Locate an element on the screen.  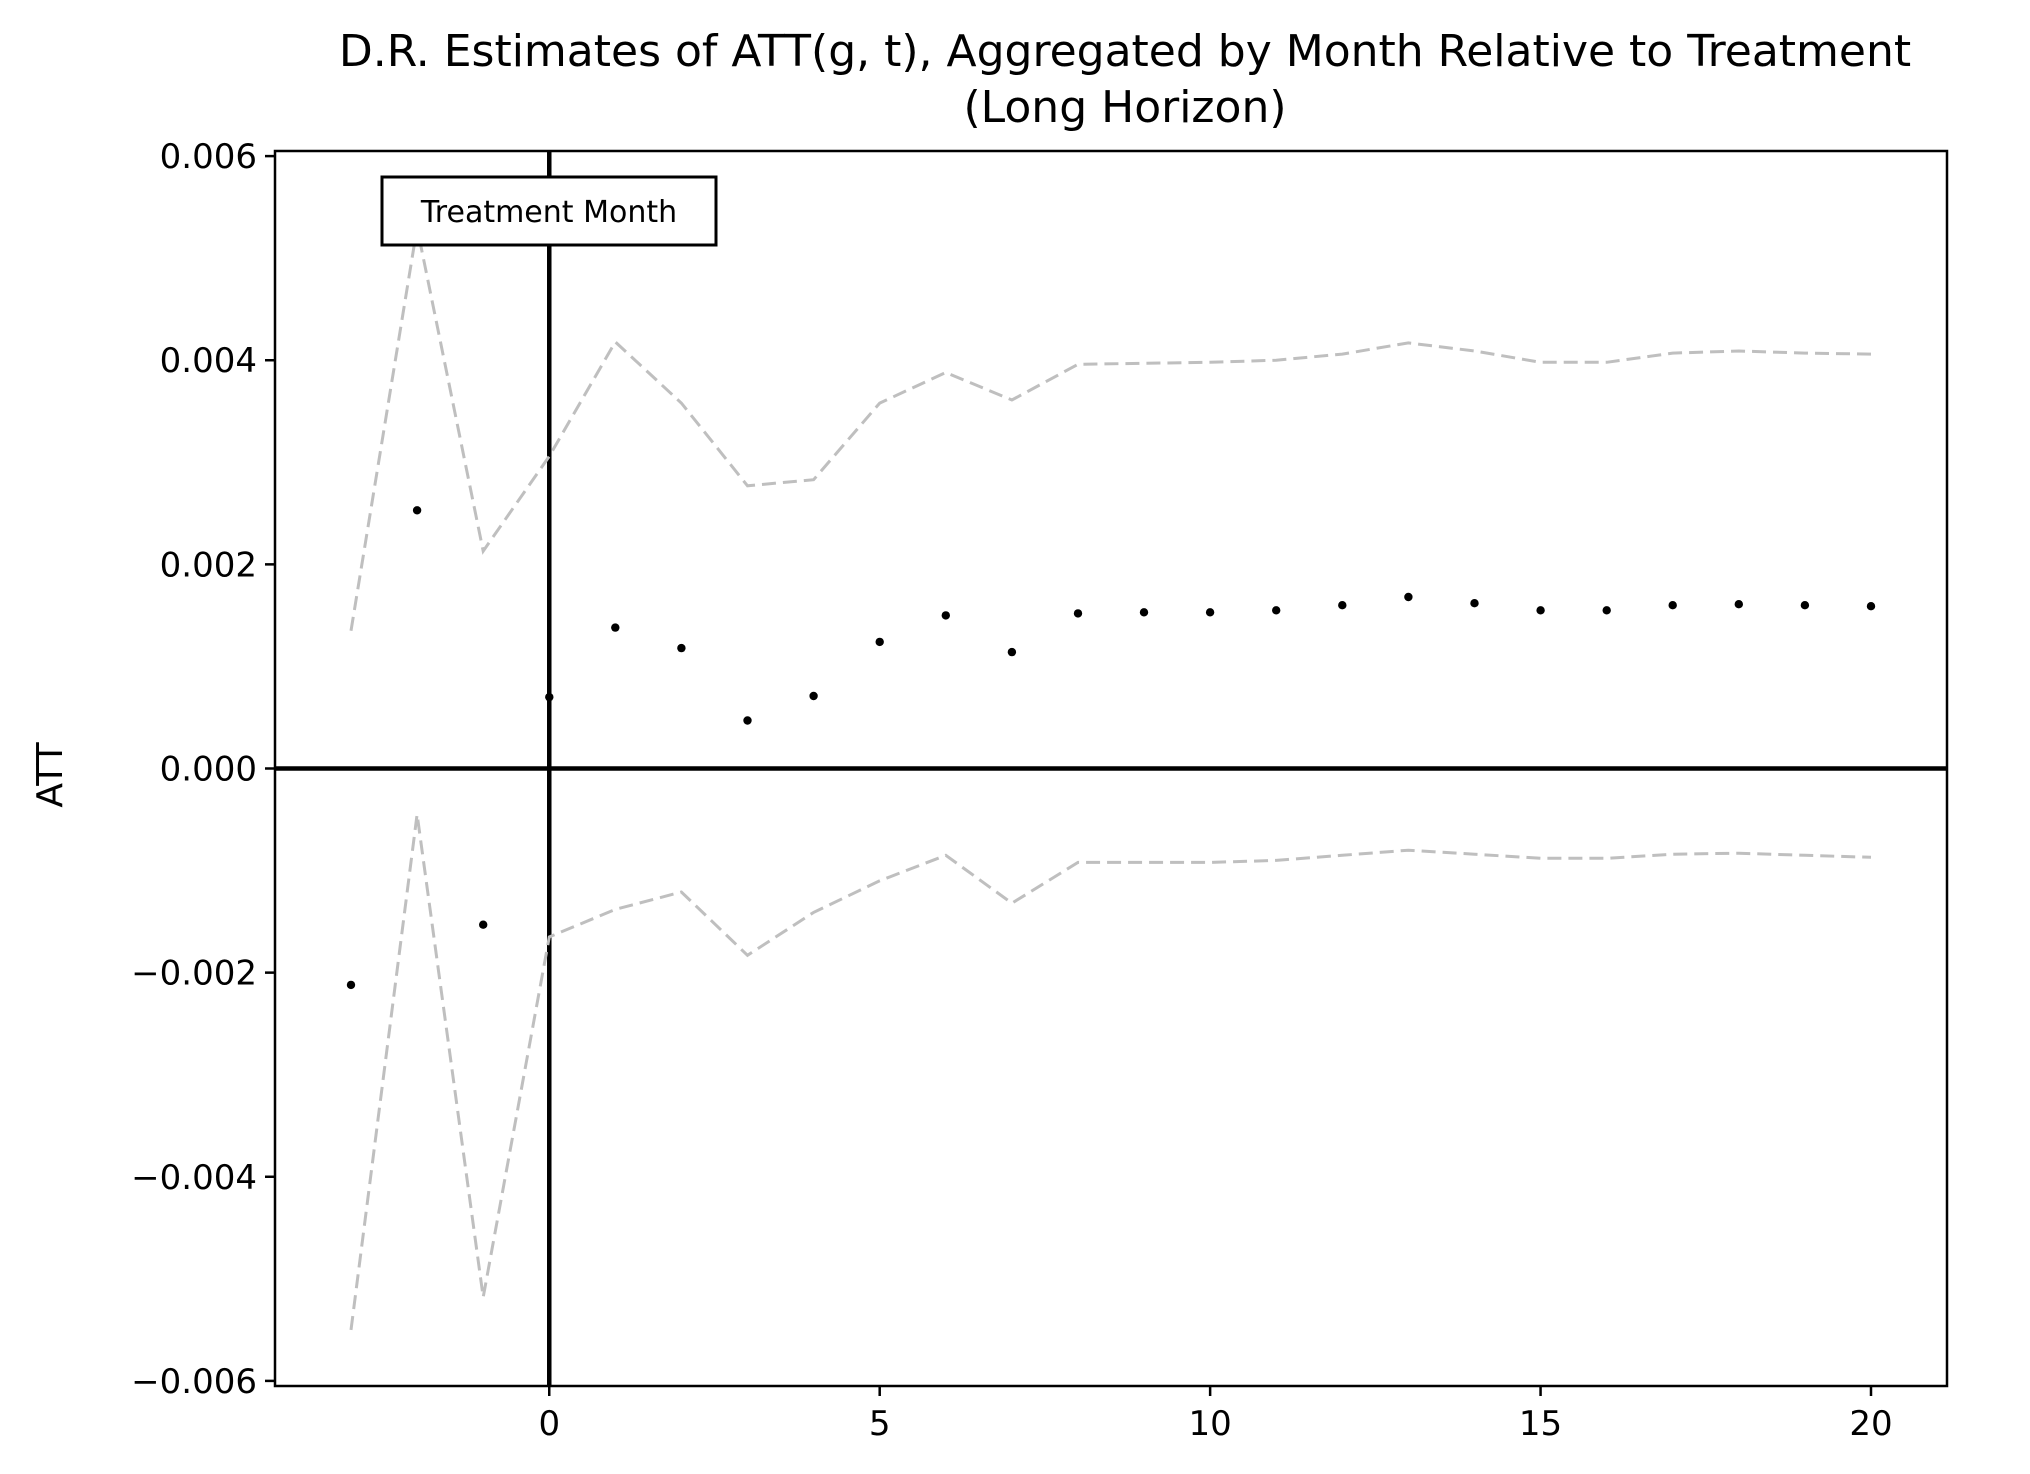
y-tick-label: 0.006 is located at coordinates (208, 157).